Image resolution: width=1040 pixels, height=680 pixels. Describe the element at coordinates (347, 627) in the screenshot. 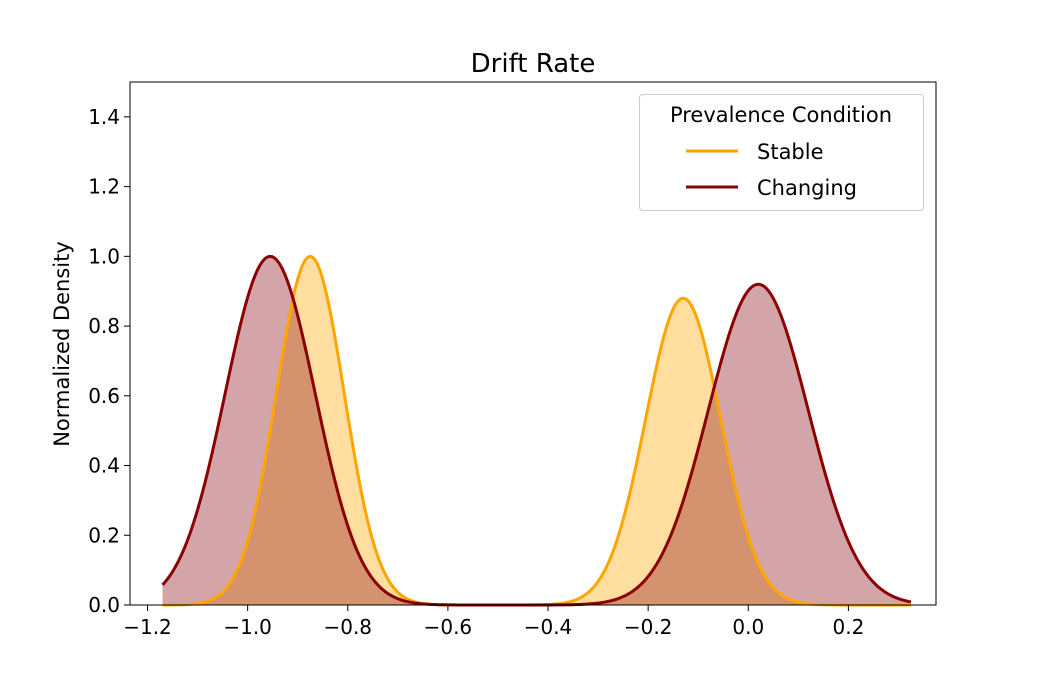

I see `x-tick-label: −0.8` at that location.